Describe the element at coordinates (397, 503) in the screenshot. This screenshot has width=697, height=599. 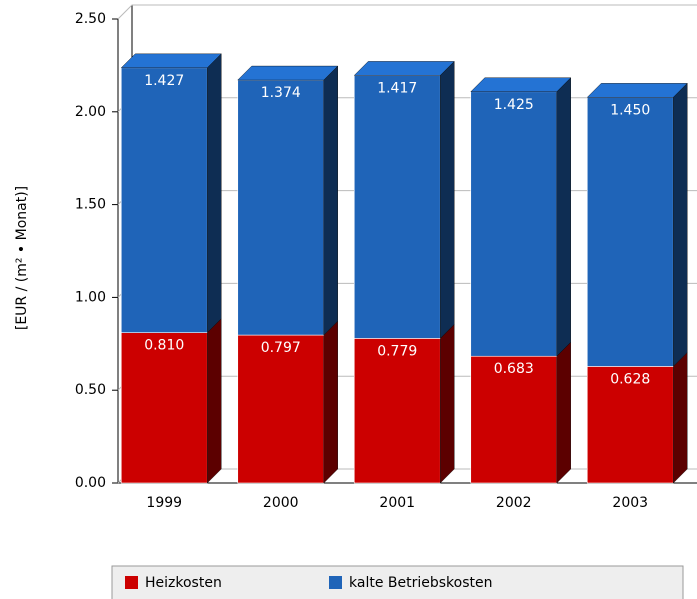
I see `x-tick-label: 2001` at that location.